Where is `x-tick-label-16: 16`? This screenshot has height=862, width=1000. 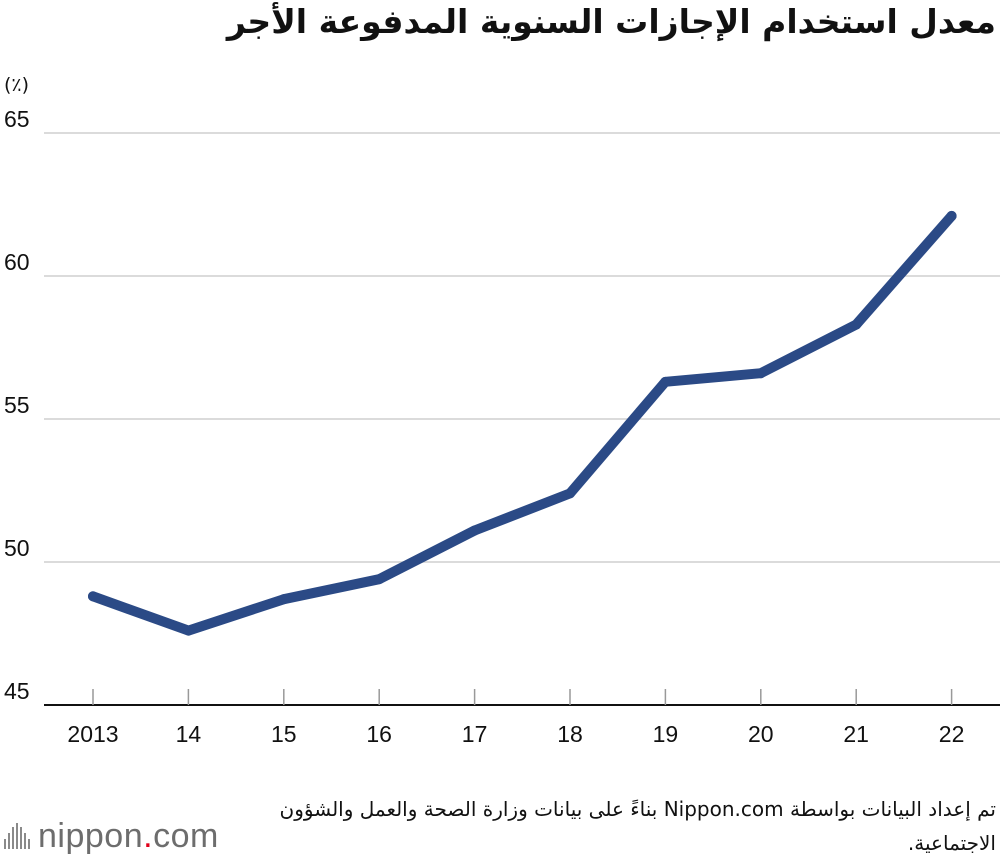
x-tick-label-16: 16 is located at coordinates (379, 734).